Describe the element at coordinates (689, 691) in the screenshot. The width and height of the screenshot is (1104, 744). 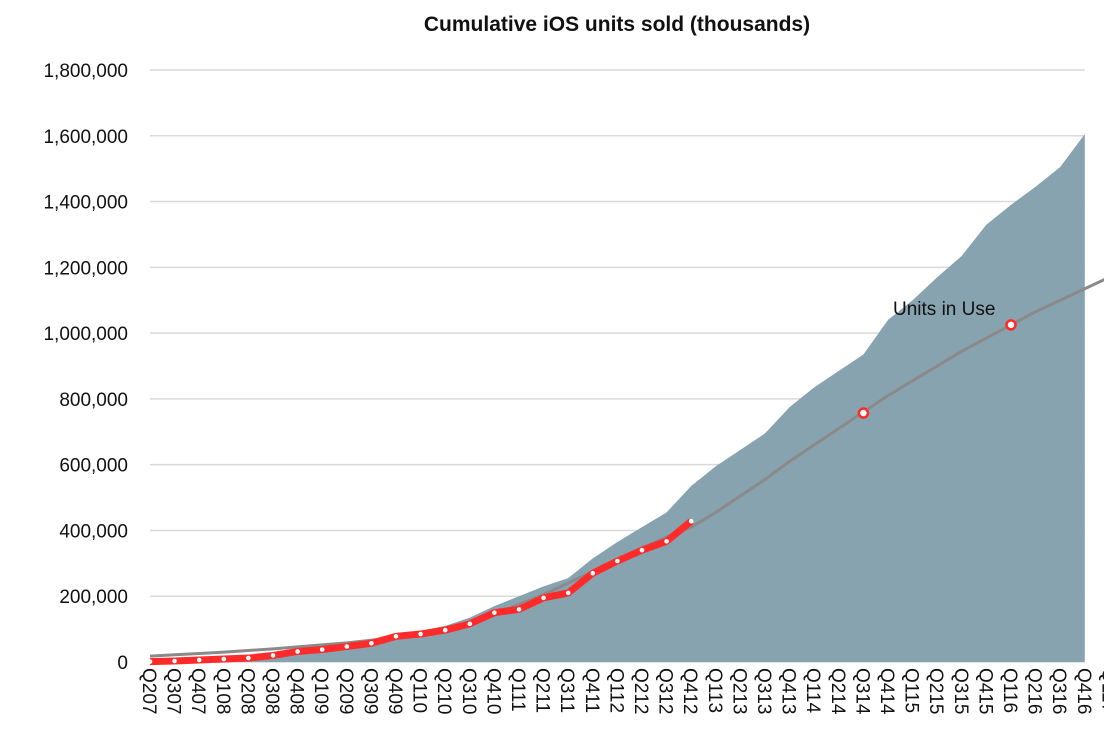
I see `x-tick-label: Q412` at that location.